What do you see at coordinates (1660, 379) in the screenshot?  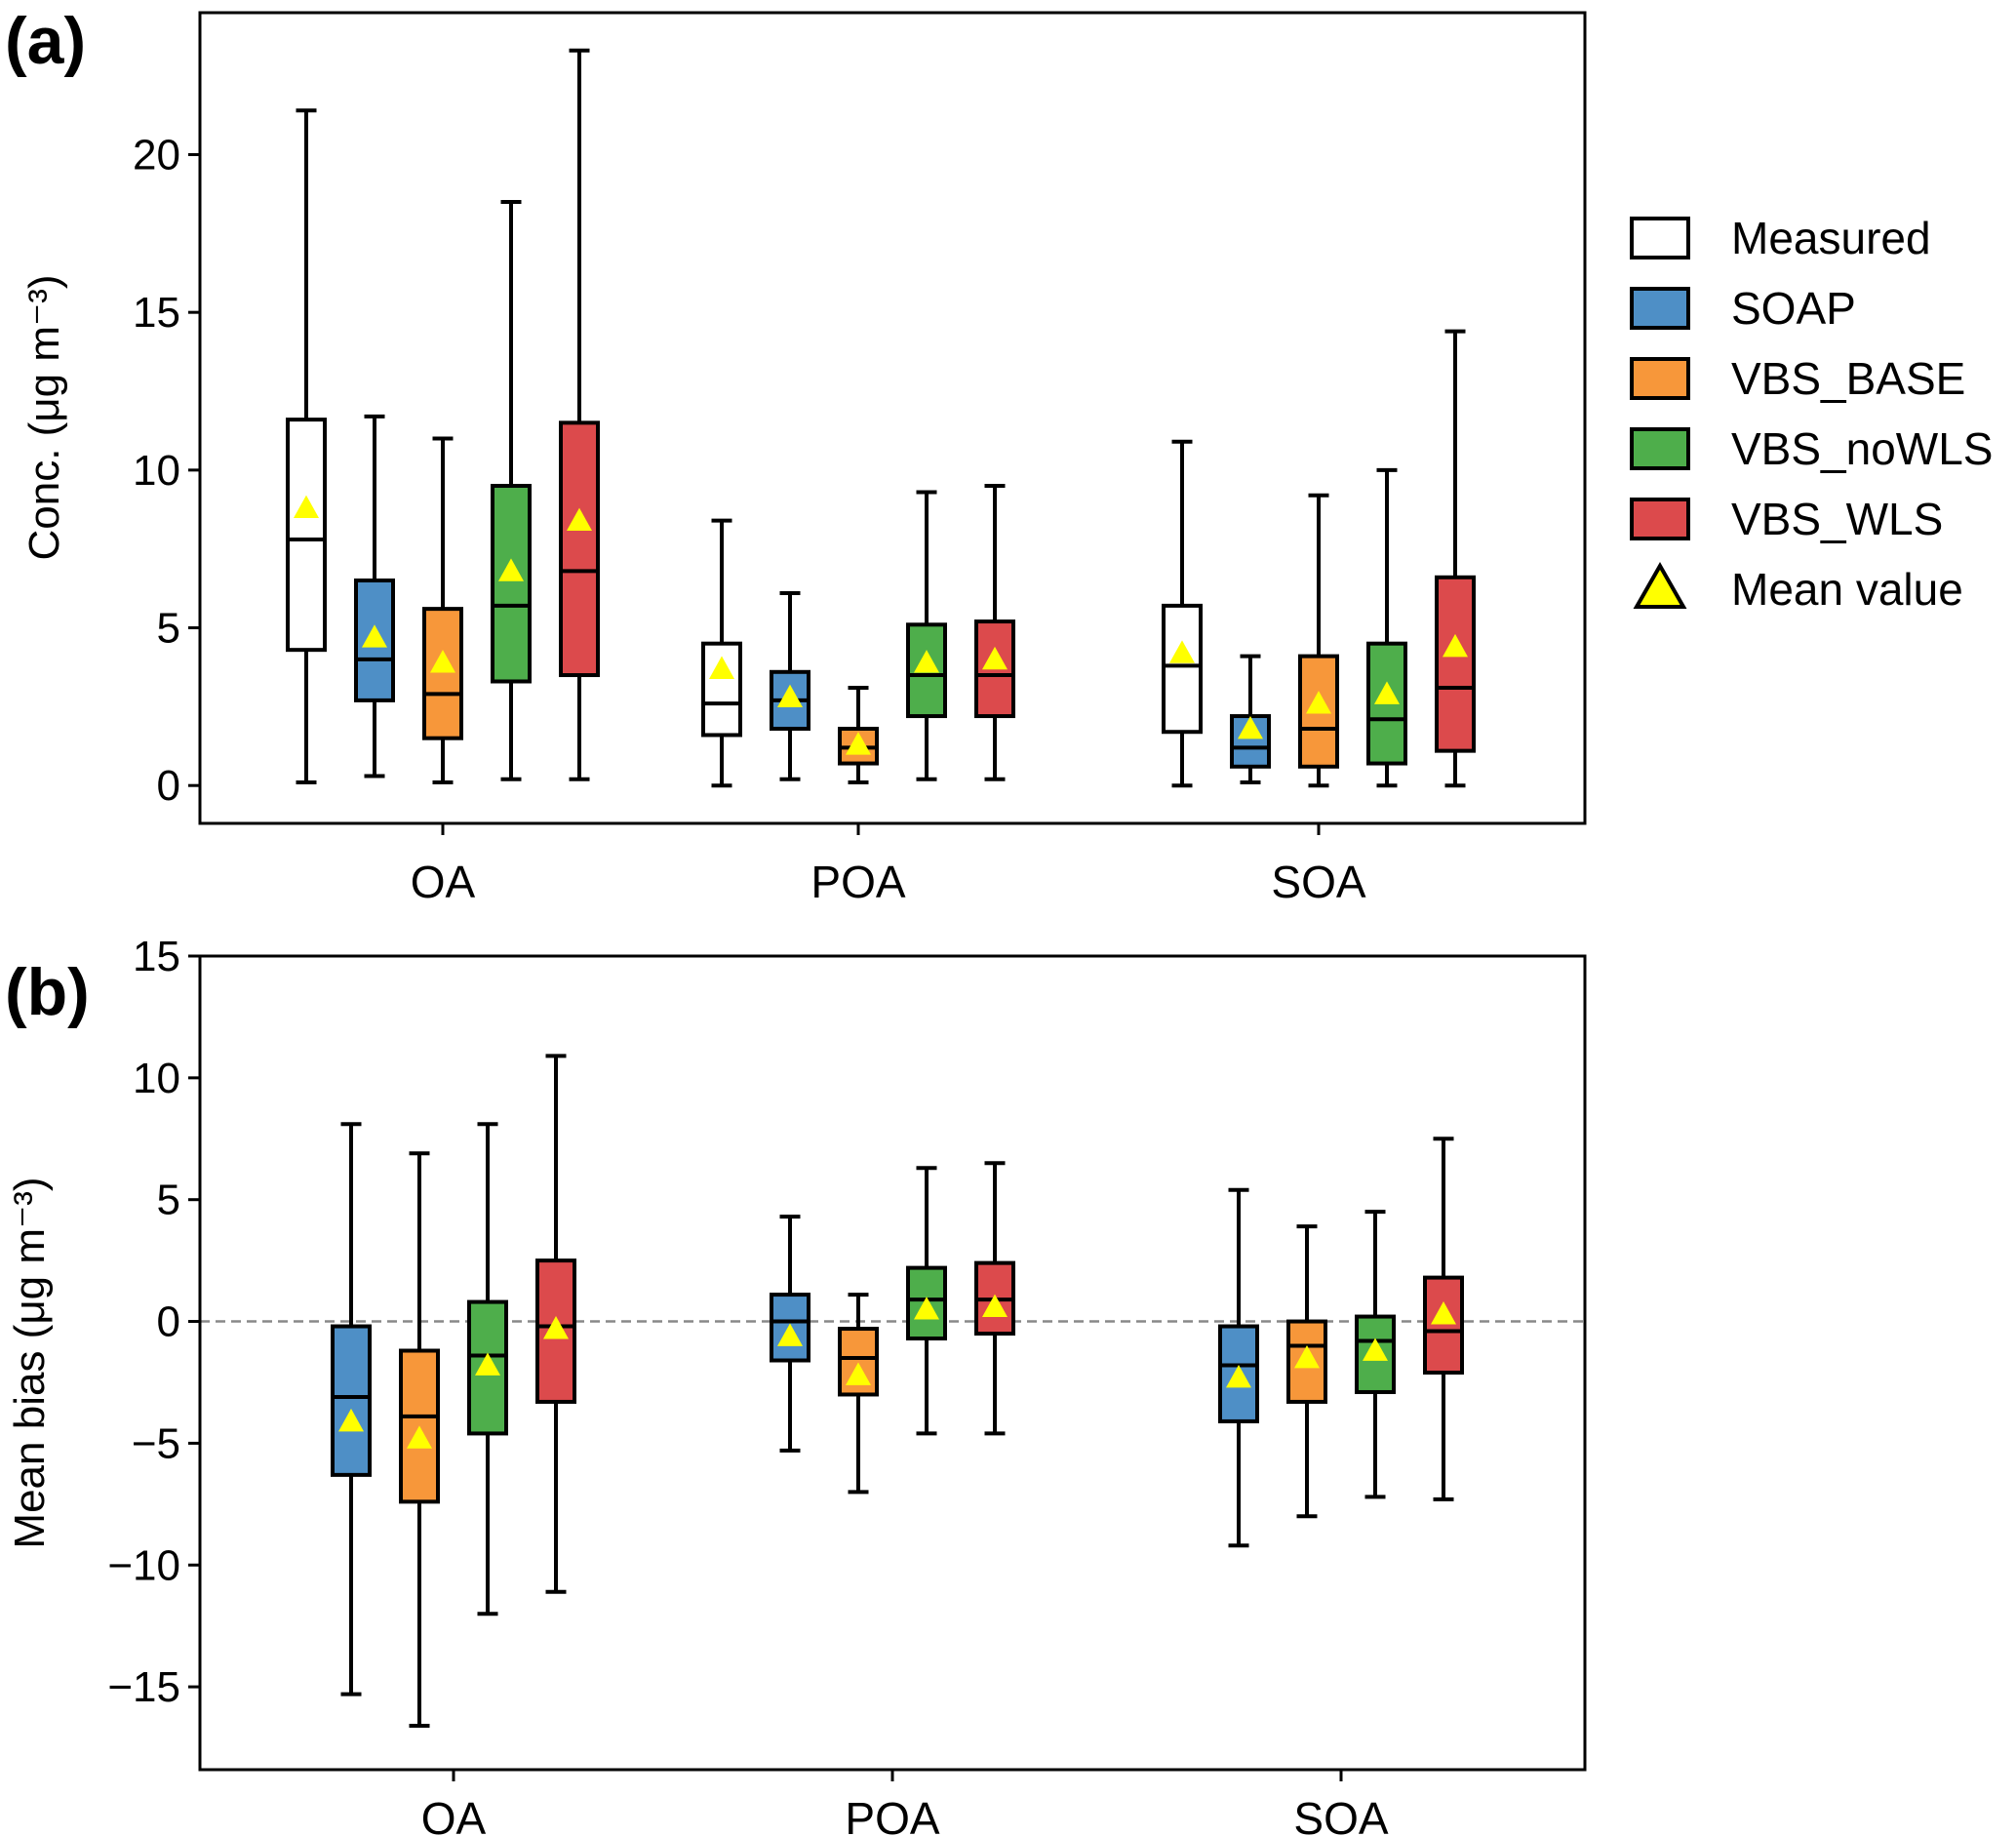 I see `legend-swatch-vbs-base` at bounding box center [1660, 379].